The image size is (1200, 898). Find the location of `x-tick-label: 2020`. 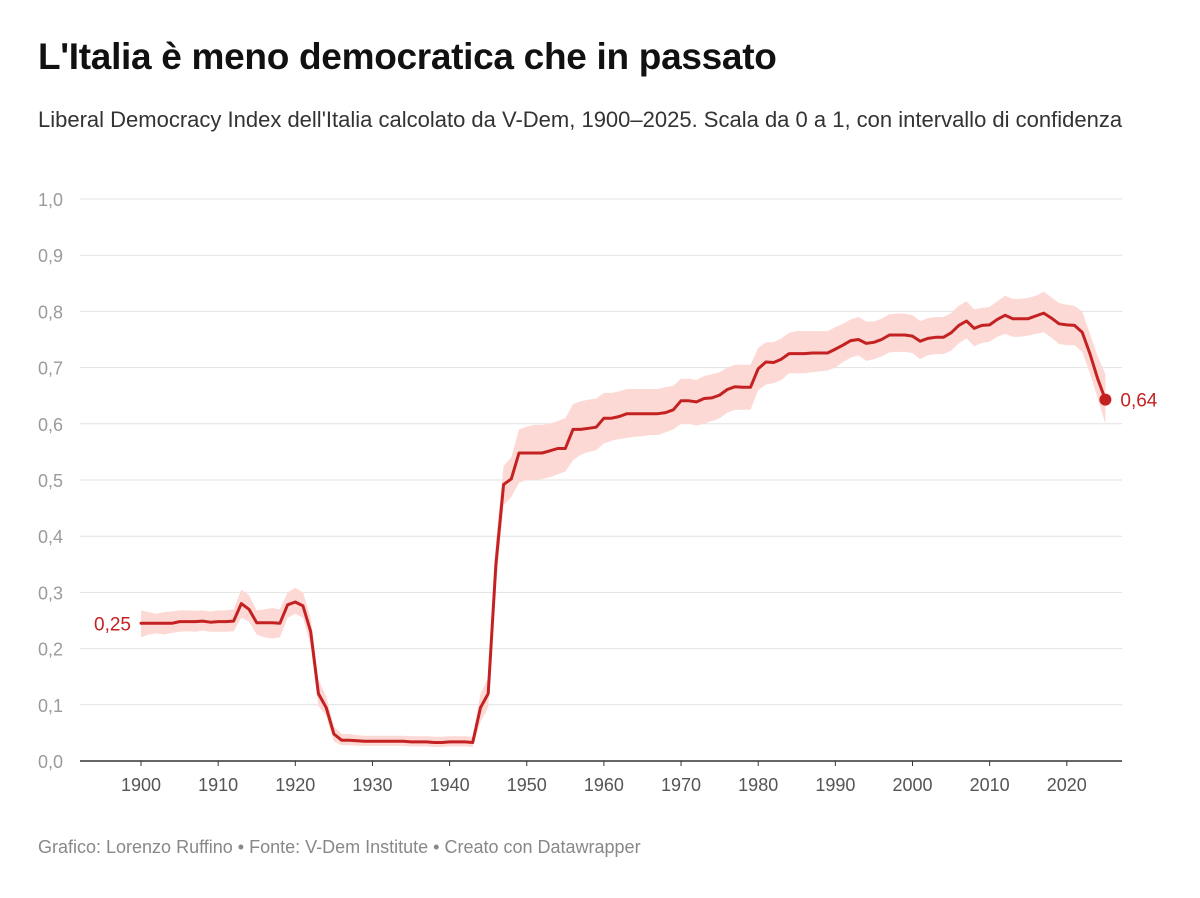

x-tick-label: 2020 is located at coordinates (1067, 785).